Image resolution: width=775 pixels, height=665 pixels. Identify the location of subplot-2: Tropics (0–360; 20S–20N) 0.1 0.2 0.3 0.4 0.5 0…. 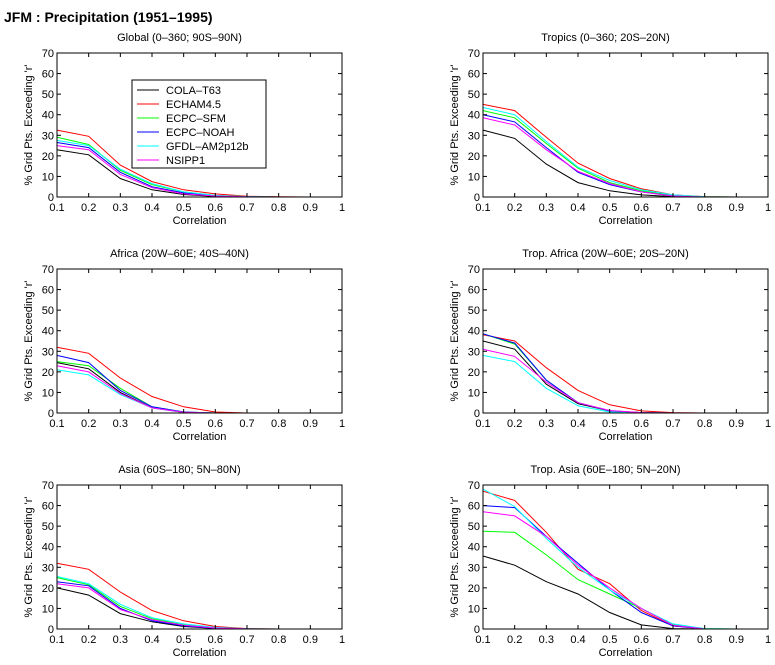
(610, 129).